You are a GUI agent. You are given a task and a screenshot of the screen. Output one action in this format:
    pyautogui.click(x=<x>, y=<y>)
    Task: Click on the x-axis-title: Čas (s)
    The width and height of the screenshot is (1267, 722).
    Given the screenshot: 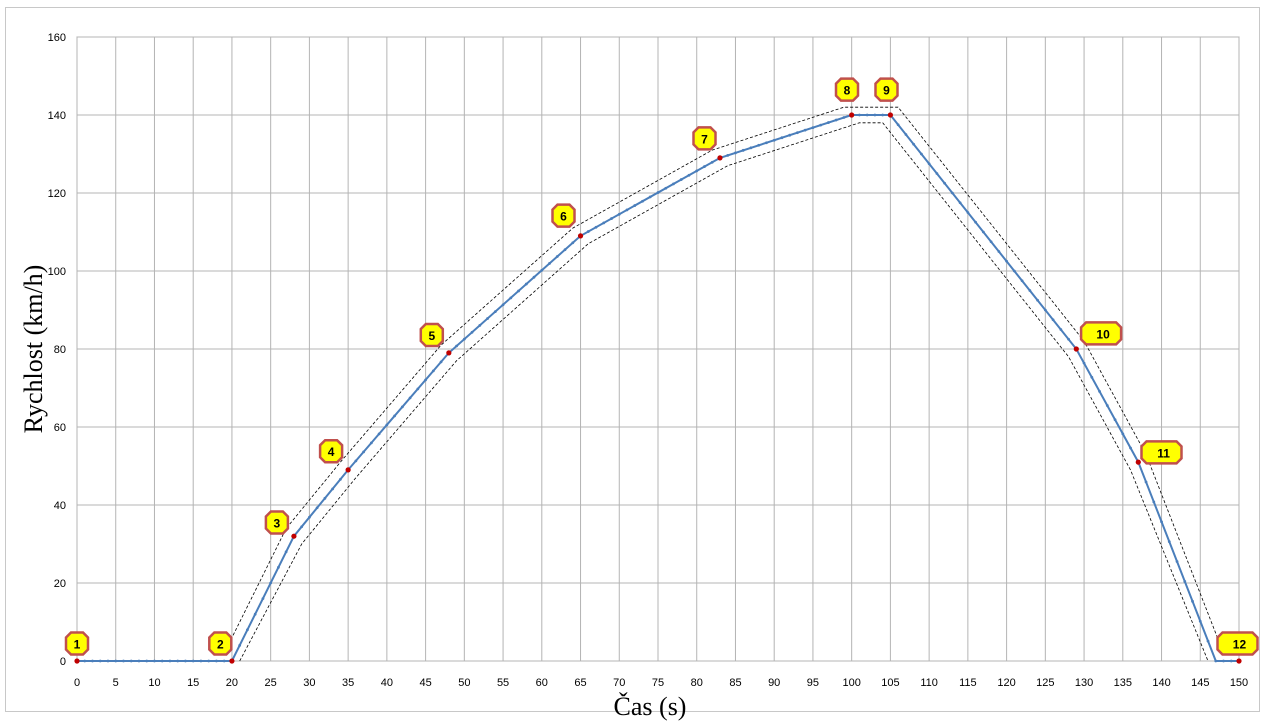 What is the action you would take?
    pyautogui.click(x=650, y=706)
    